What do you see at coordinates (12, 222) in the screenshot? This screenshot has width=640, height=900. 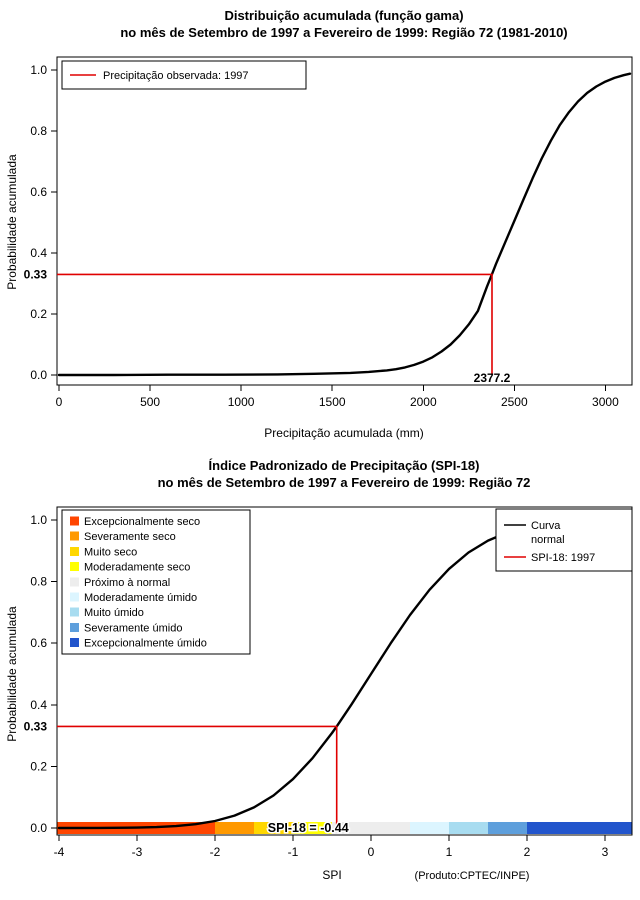 I see `top-y-axis-title: Probabilidade acumulada` at bounding box center [12, 222].